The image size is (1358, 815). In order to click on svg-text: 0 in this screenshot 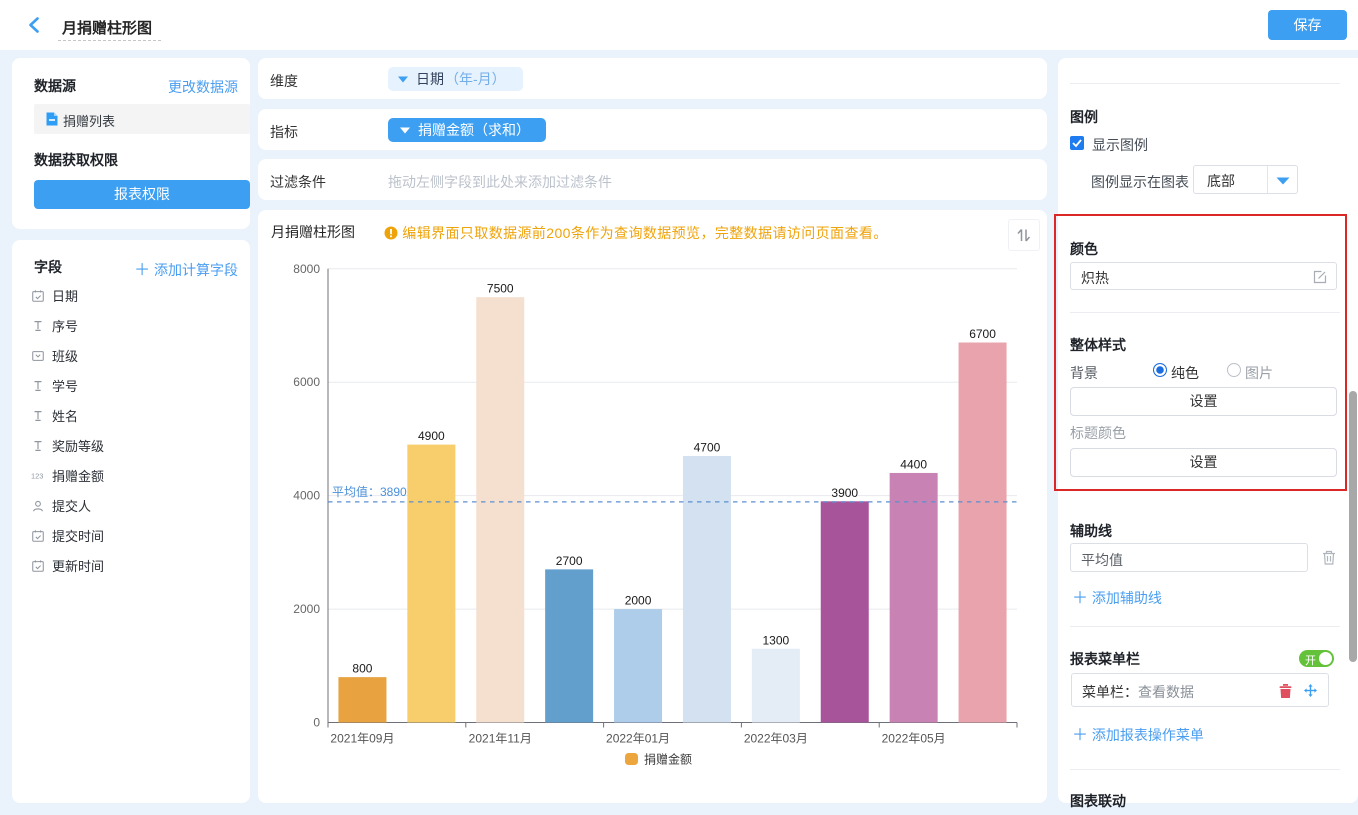, I will do `click(316, 723)`.